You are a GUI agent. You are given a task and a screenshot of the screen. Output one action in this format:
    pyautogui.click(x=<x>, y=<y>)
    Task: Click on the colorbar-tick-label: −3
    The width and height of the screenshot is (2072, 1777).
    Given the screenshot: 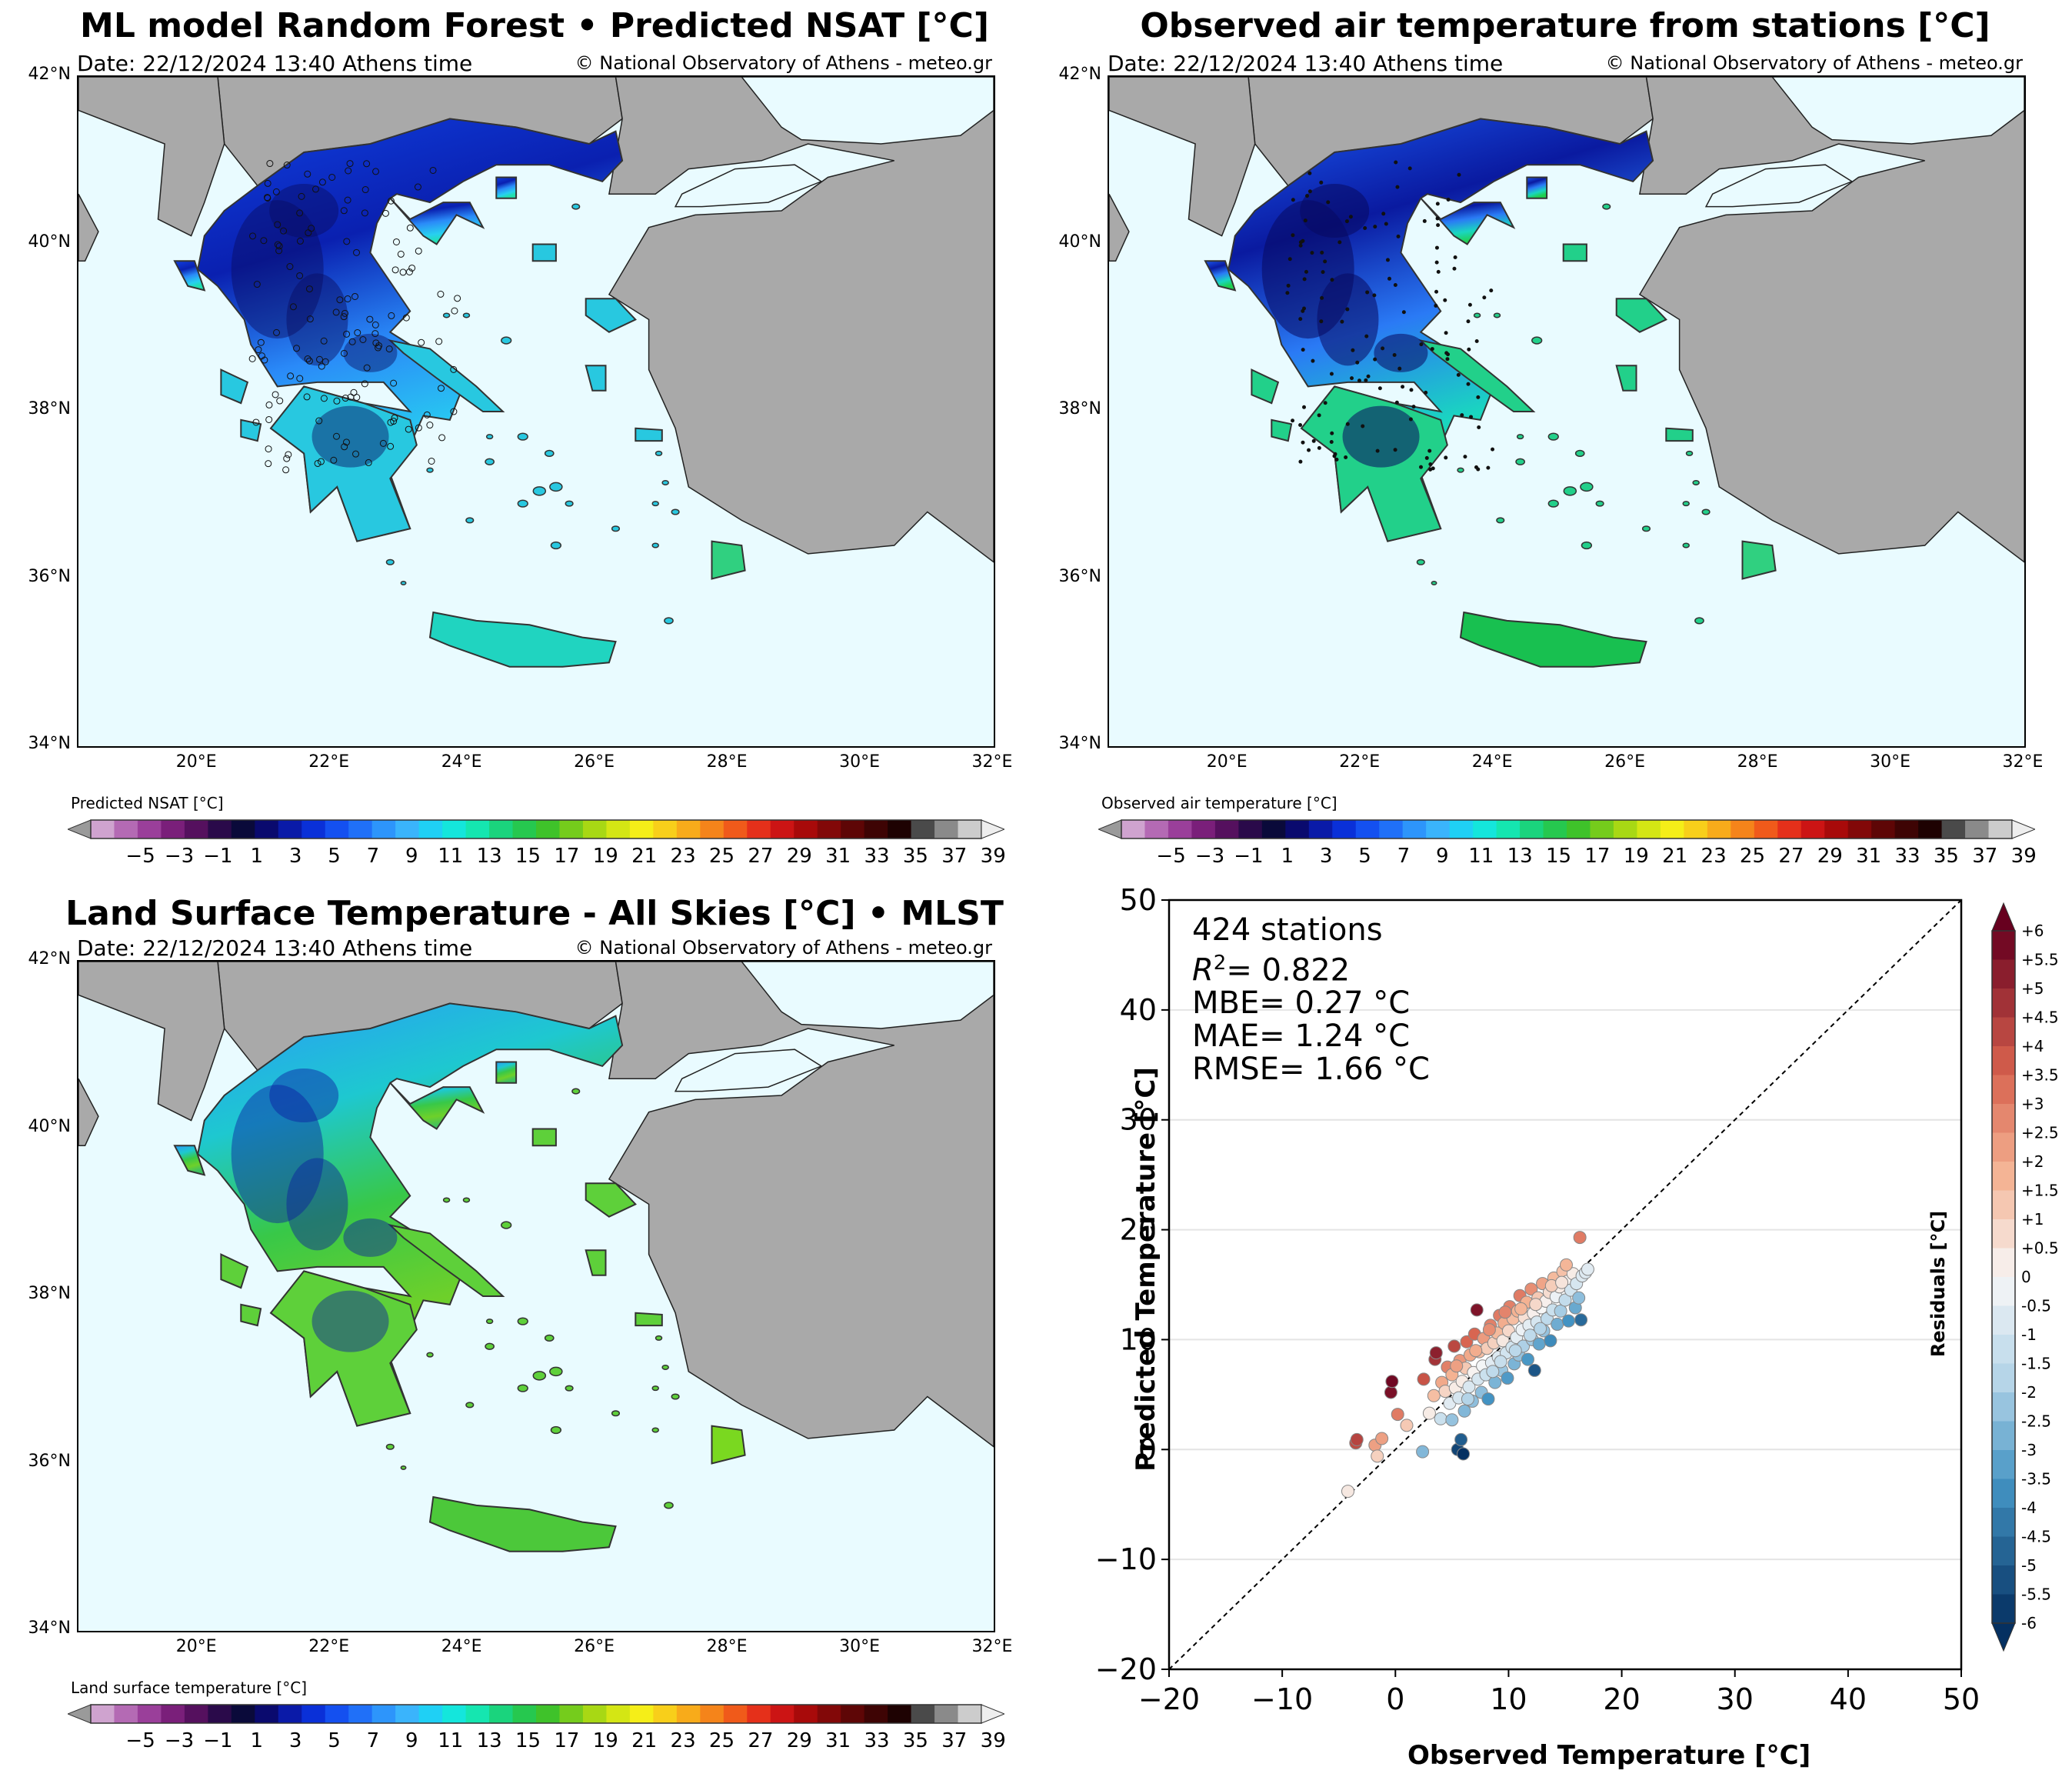 What is the action you would take?
    pyautogui.click(x=1209, y=856)
    